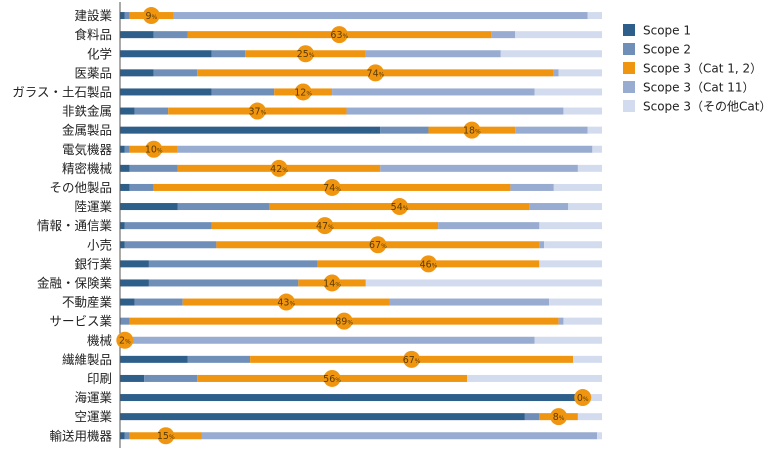  I want to click on legend-item: Scope 3（Cat 11）, so click(689, 88).